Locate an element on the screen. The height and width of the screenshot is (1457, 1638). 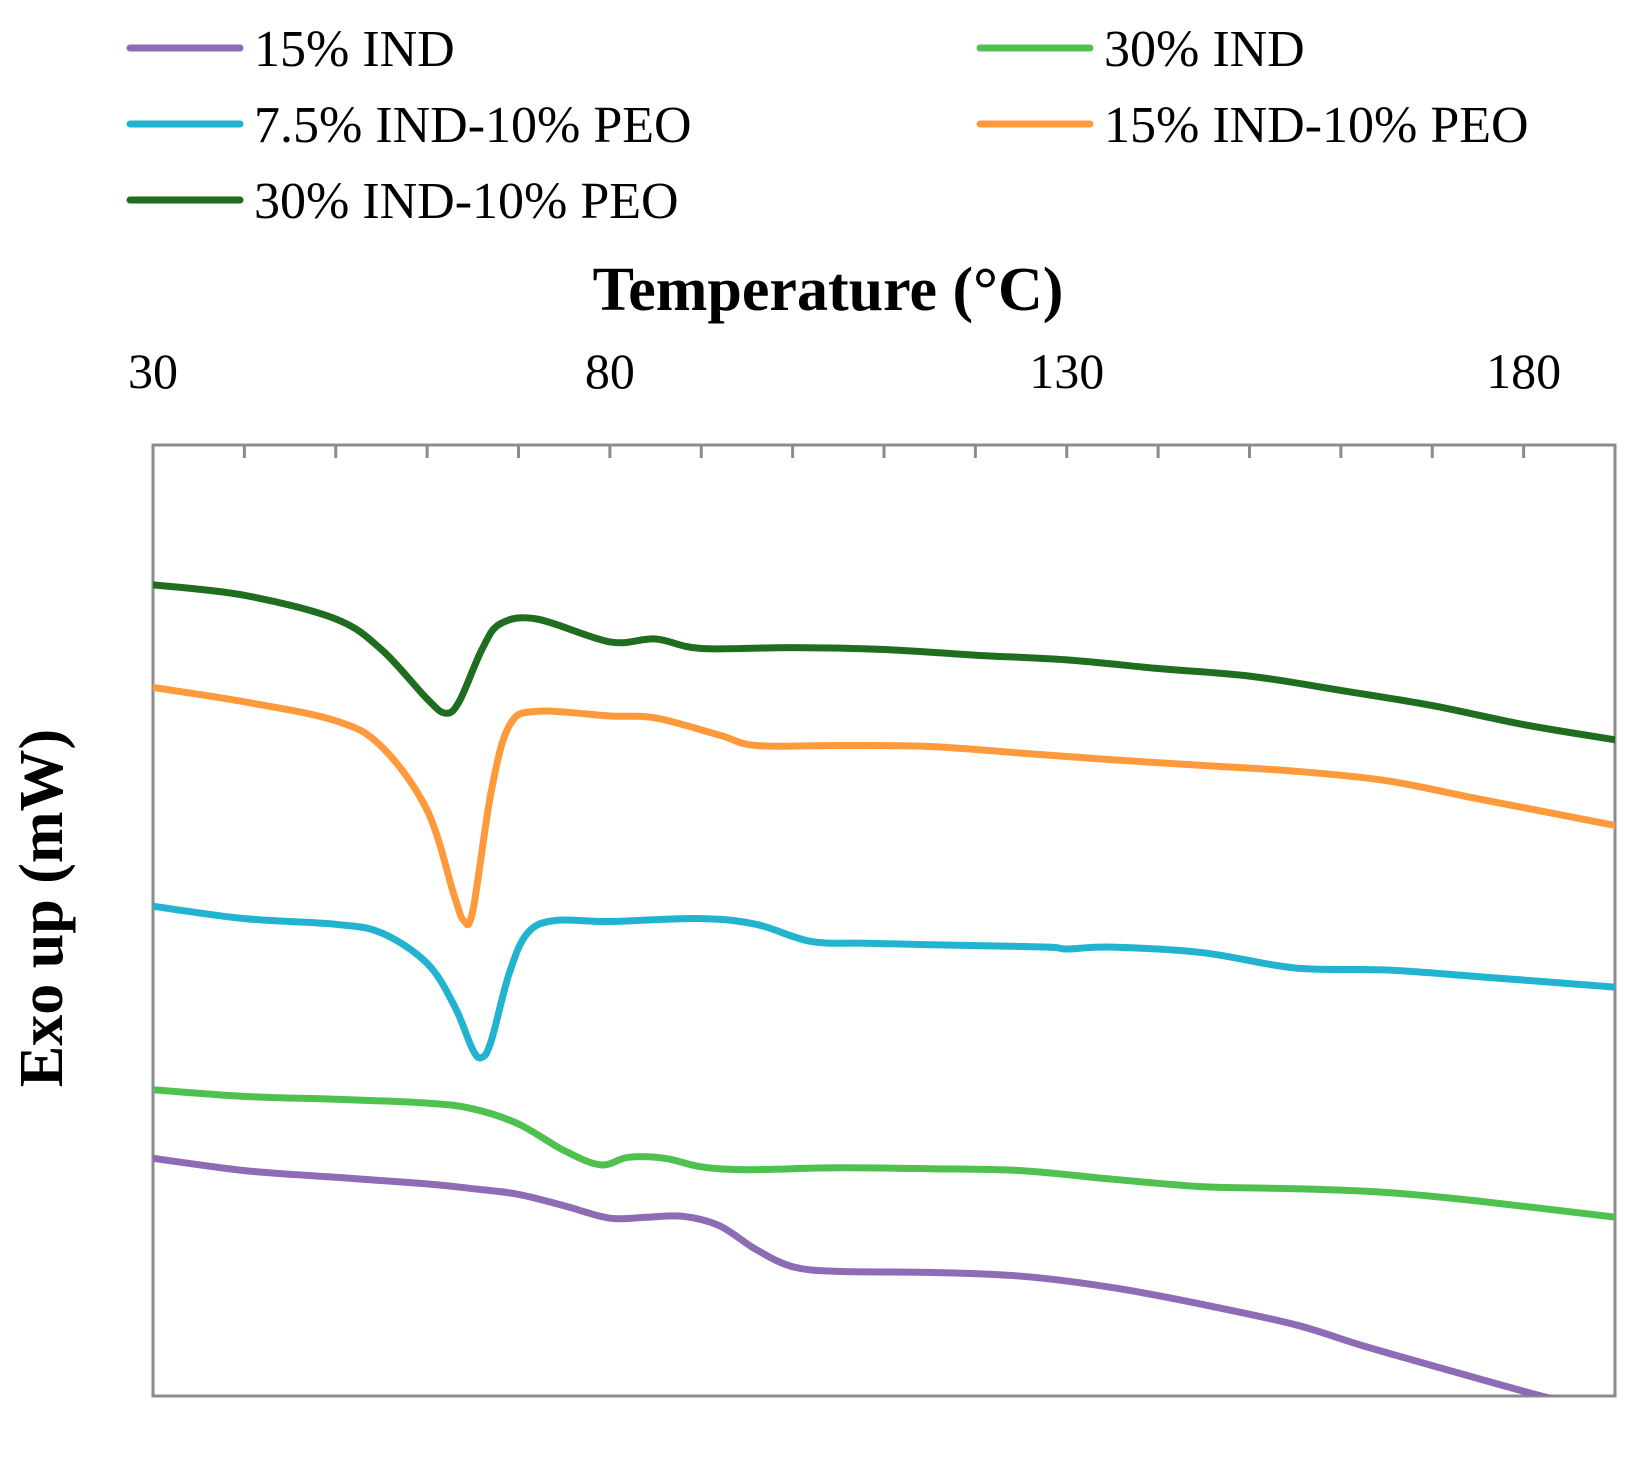
x-tick-label: 180 is located at coordinates (1523, 371).